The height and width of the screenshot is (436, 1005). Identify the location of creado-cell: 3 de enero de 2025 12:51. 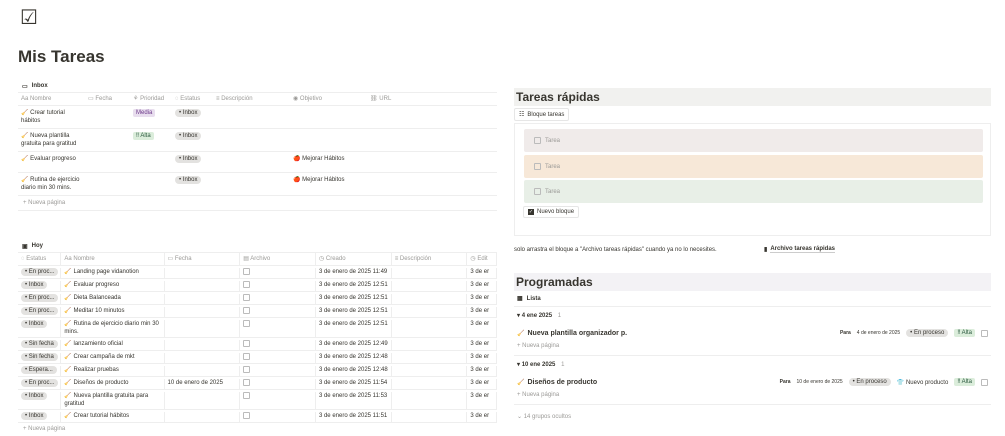
(354, 299).